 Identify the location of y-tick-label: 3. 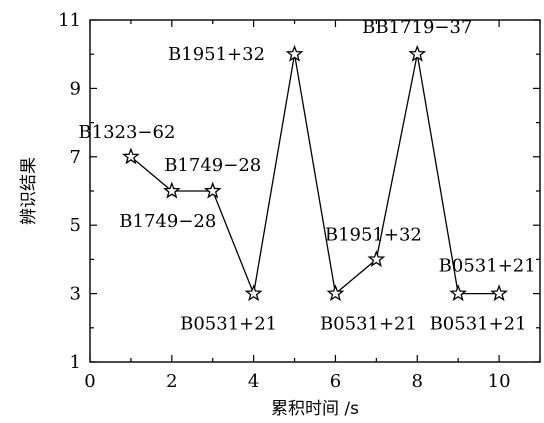
(75, 294).